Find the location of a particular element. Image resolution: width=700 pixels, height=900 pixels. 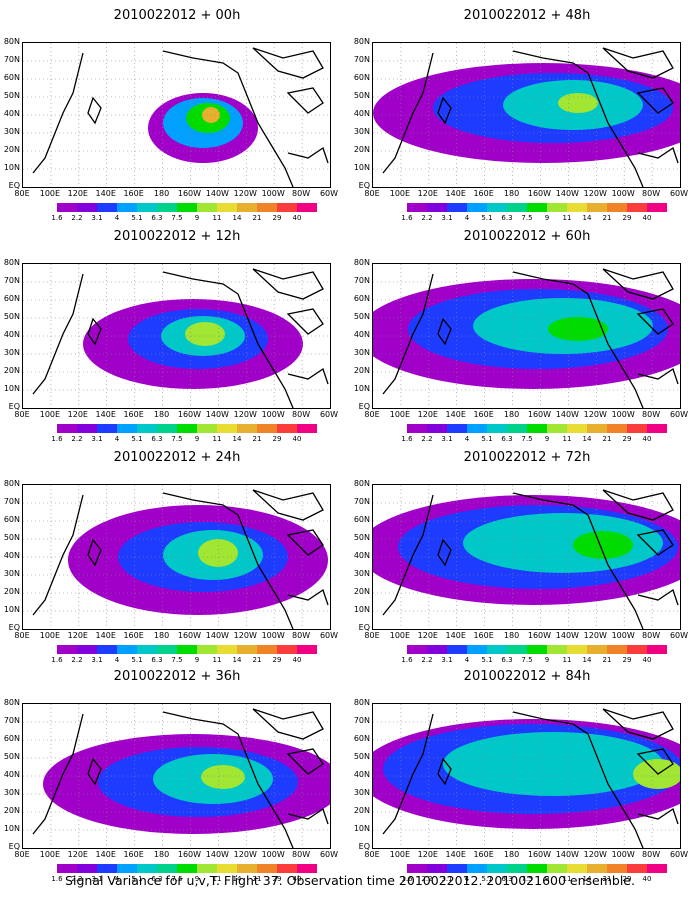

colorbar-label: 3.1 is located at coordinates (447, 660).